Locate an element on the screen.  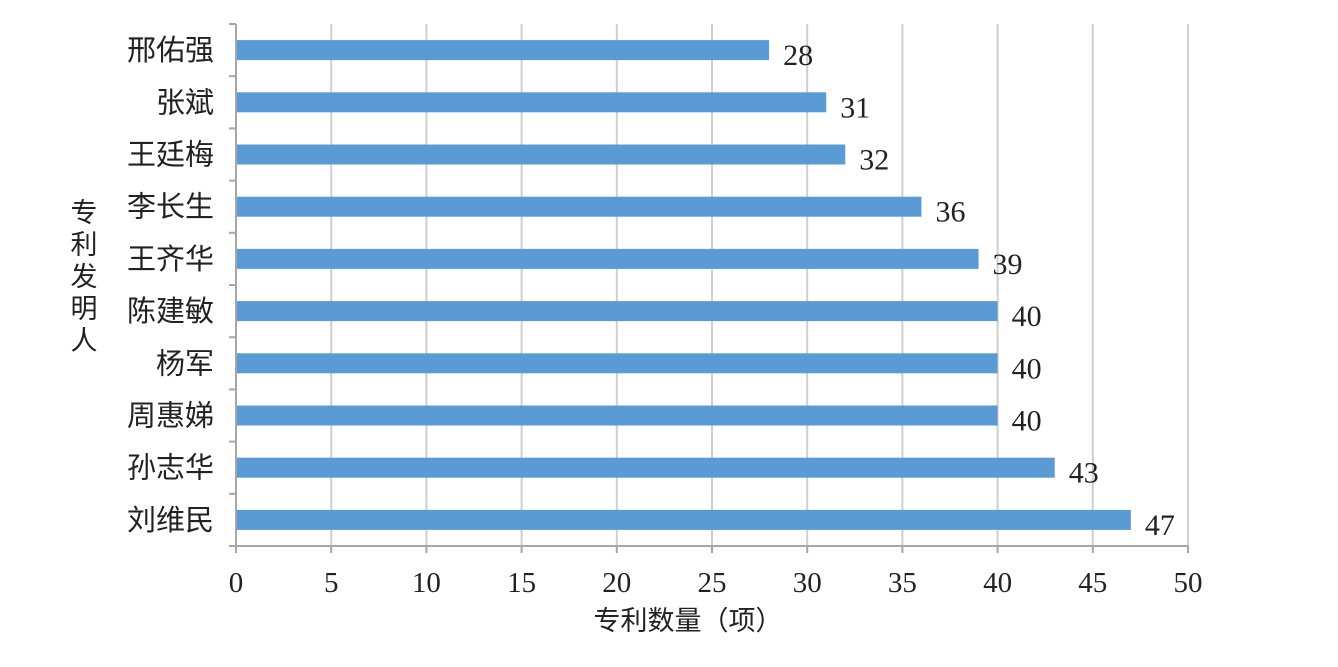
category-label: 王廷梅 is located at coordinates (170, 155).